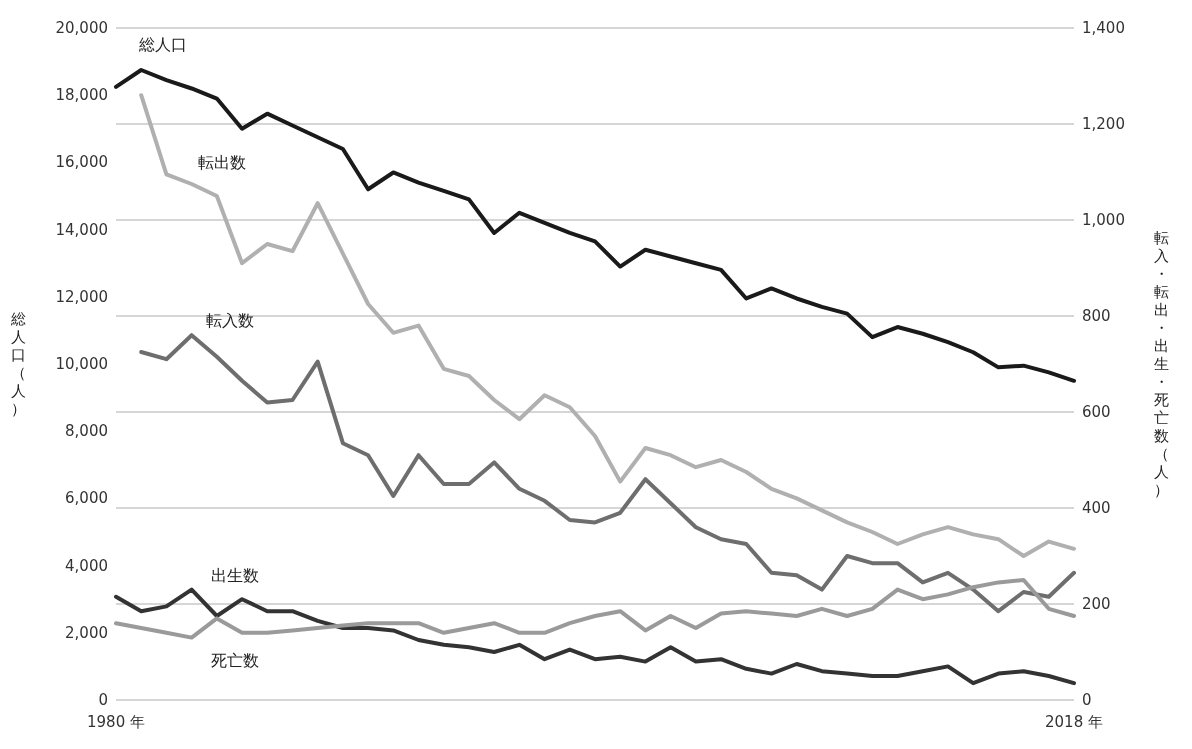  Describe the element at coordinates (1096, 316) in the screenshot. I see `y2-tick-label: 800` at that location.